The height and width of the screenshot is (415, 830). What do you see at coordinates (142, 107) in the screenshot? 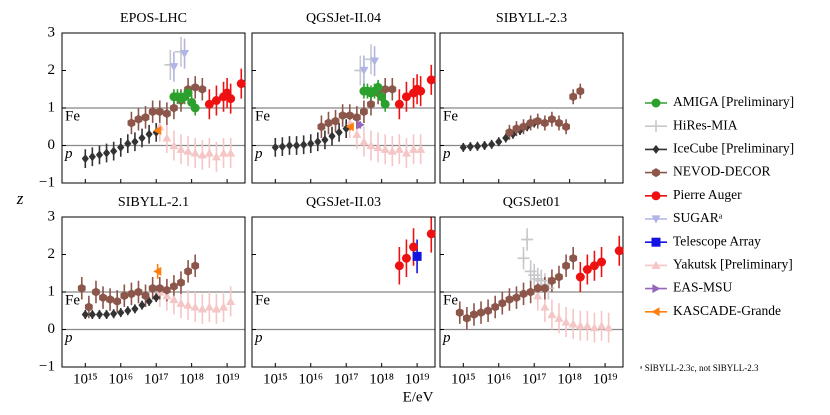
I see `panel: Fe p −1 0 1 2 3` at bounding box center [142, 107].